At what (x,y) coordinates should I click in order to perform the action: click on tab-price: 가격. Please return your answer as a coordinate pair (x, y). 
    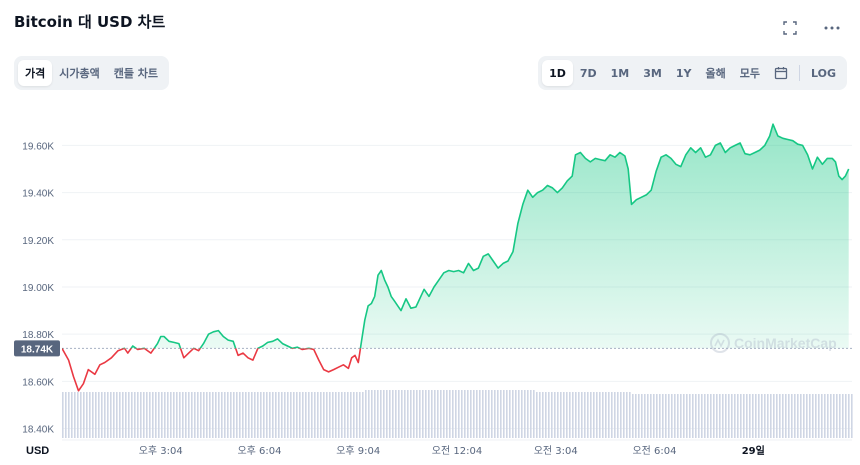
    Looking at the image, I should click on (35, 73).